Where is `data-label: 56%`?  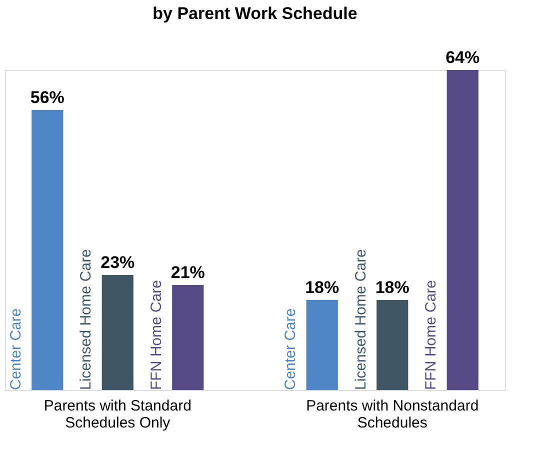 data-label: 56% is located at coordinates (47, 97).